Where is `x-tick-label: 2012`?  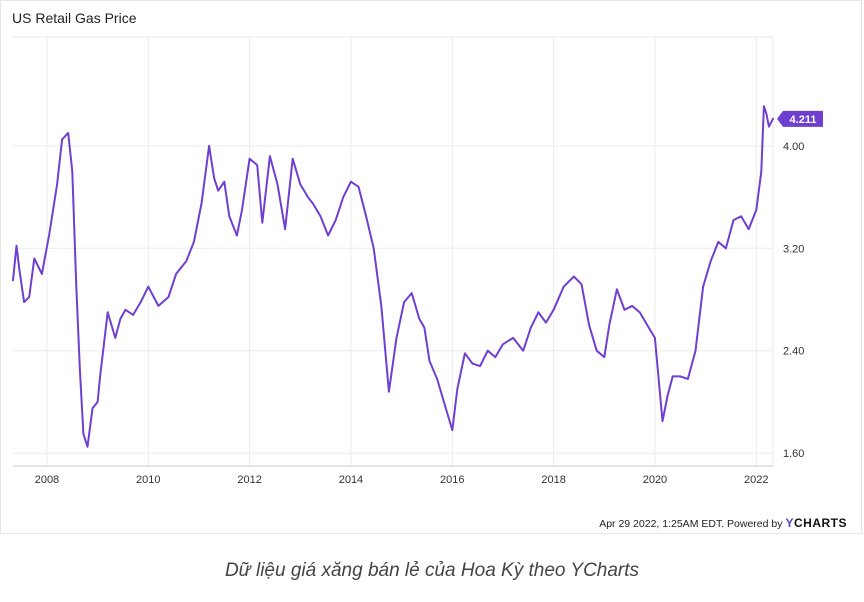 x-tick-label: 2012 is located at coordinates (249, 480).